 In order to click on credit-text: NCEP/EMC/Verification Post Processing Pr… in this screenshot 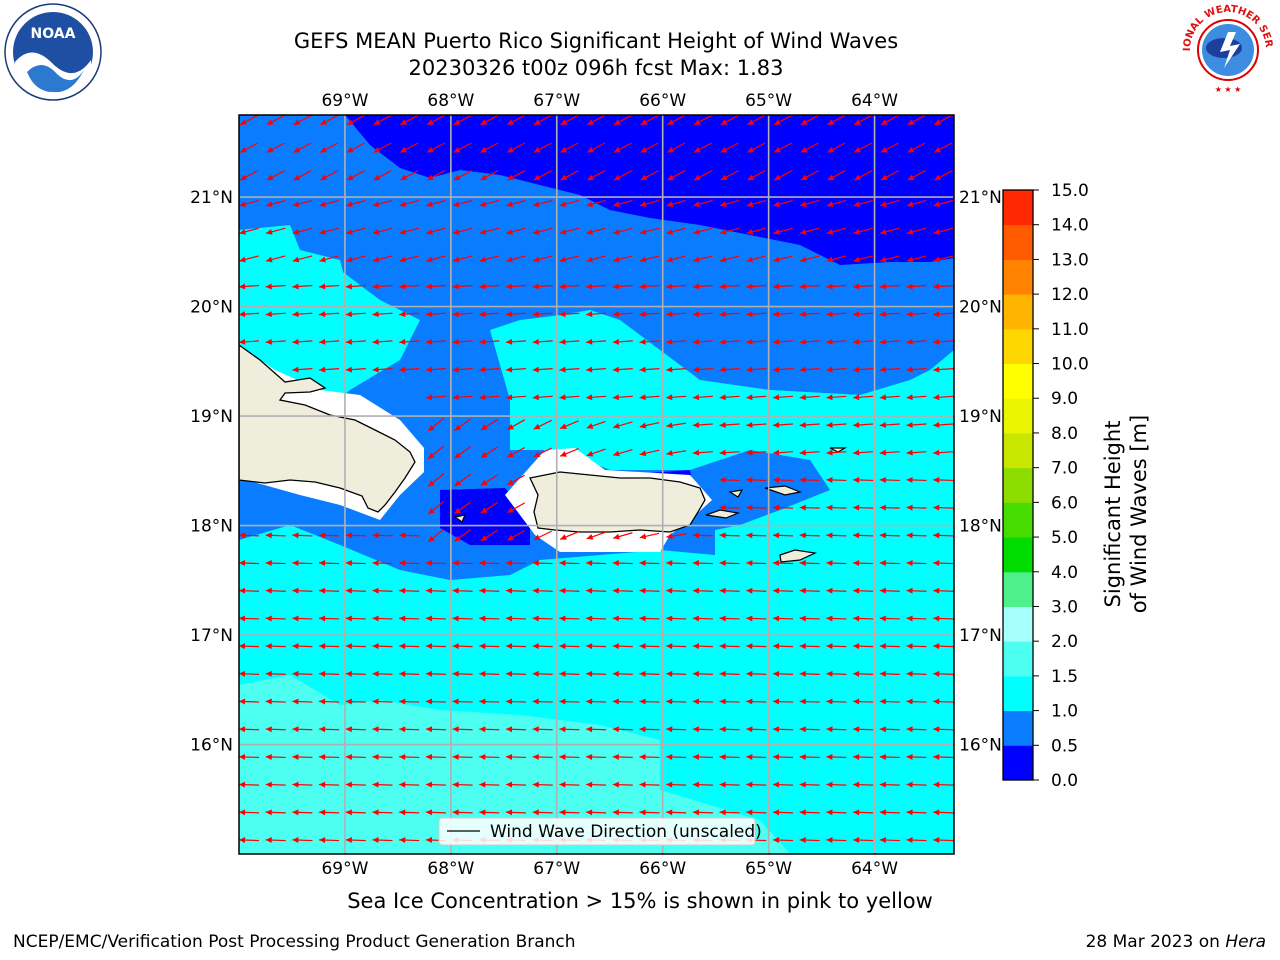, I will do `click(294, 942)`.